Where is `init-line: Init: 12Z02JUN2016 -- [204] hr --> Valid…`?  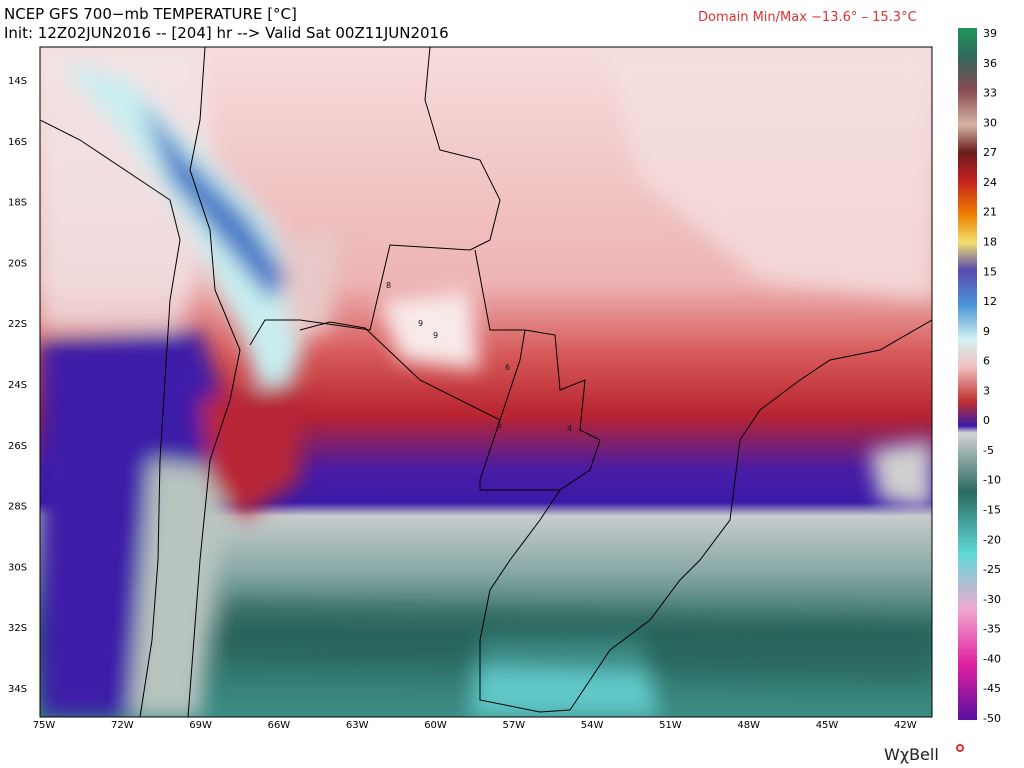
init-line: Init: 12Z02JUN2016 -- [204] hr --> Valid… is located at coordinates (226, 33).